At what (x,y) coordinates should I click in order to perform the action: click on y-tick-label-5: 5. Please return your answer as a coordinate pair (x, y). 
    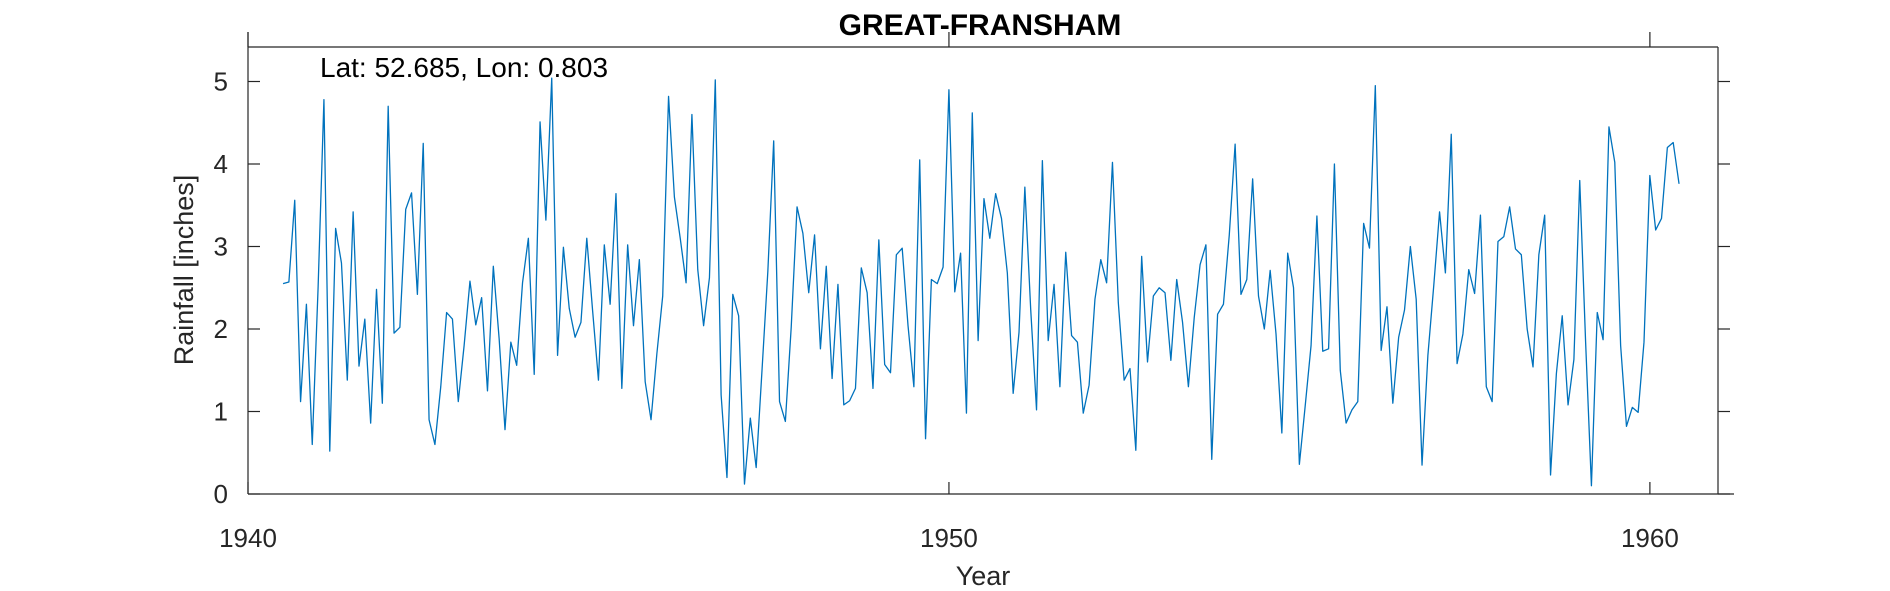
    Looking at the image, I should click on (221, 82).